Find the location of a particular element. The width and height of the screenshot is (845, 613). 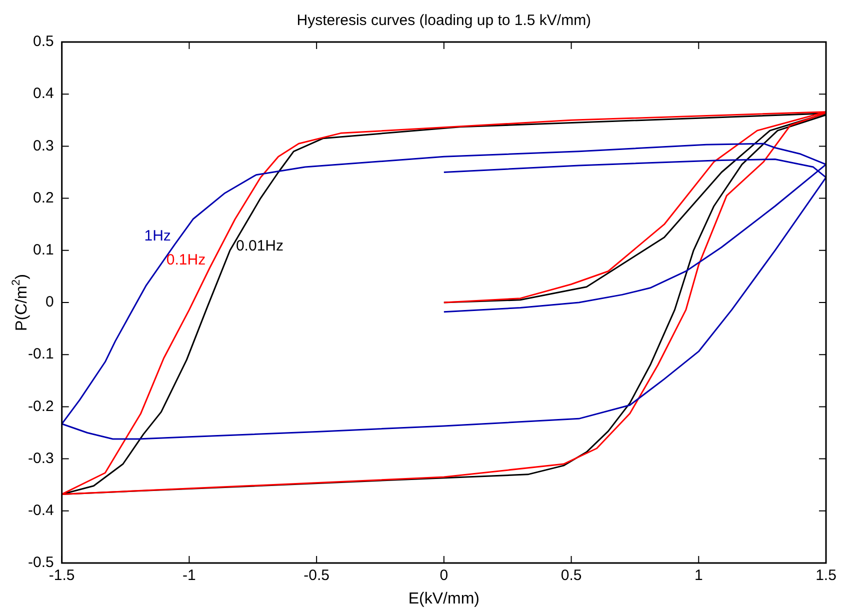

chart-title: Hysteresis curves (loading up to 1.5 kV/mm) is located at coordinates (444, 21).